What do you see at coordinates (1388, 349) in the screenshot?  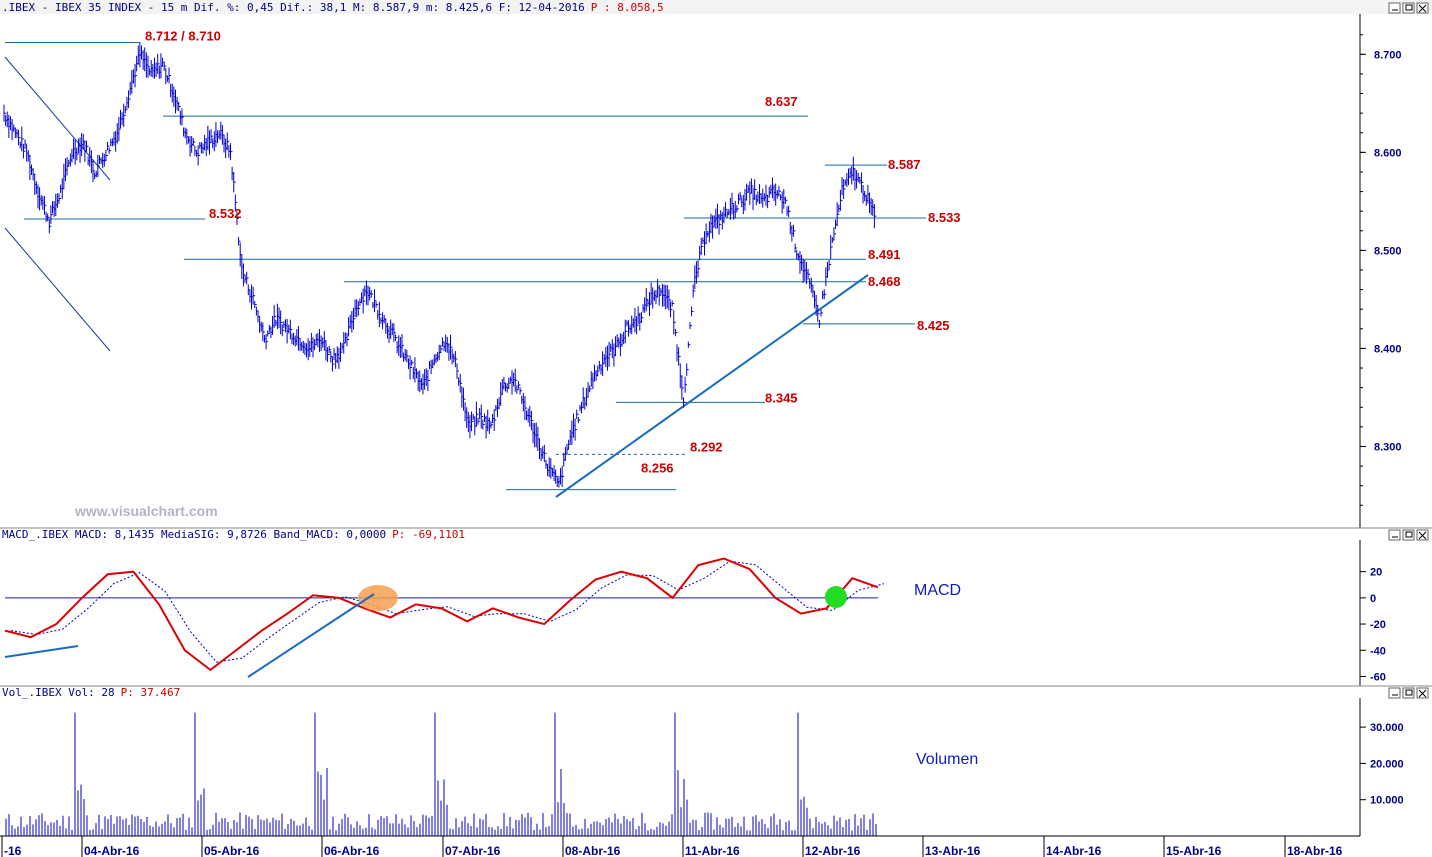 I see `price-tick-label: 8.400` at bounding box center [1388, 349].